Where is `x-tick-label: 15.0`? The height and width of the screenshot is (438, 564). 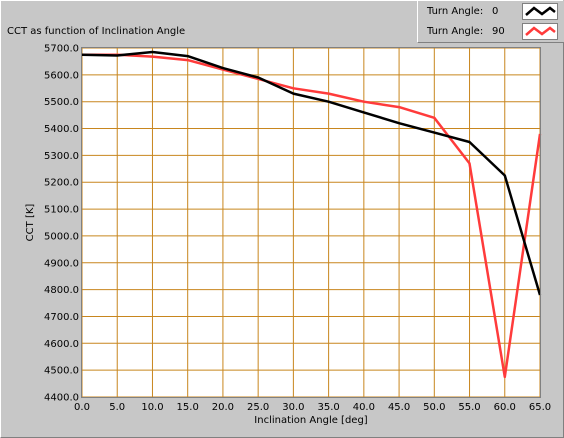
x-tick-label: 15.0 is located at coordinates (188, 407).